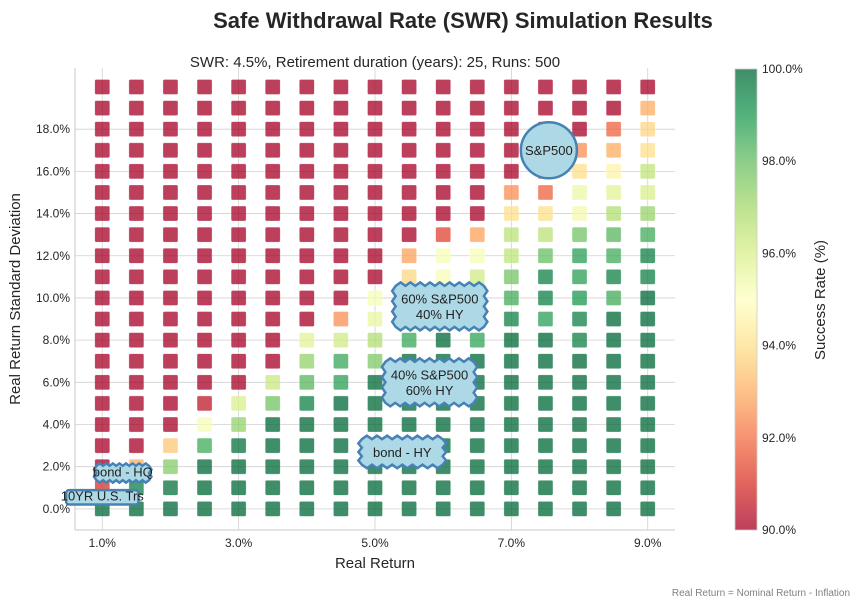 The image size is (859, 607). I want to click on colorbar: 90.0% 92.0% 94.0% 96.0% 98.0% 100.0%, so click(768, 299).